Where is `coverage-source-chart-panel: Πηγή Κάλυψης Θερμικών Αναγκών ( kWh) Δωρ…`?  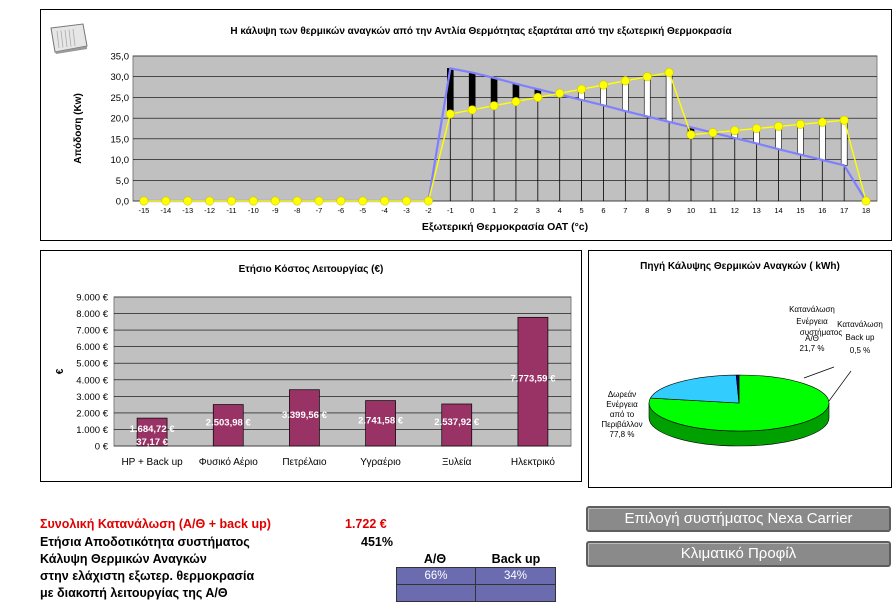
coverage-source-chart-panel: Πηγή Κάλυψης Θερμικών Αναγκών ( kWh) Δωρ… is located at coordinates (740, 369).